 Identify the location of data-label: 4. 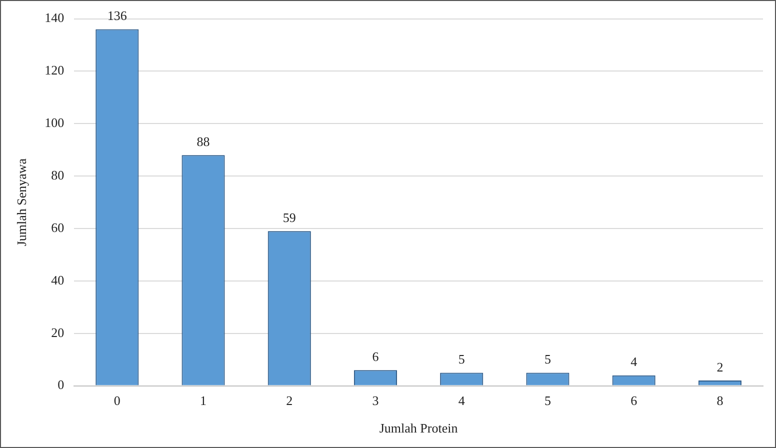
(634, 362).